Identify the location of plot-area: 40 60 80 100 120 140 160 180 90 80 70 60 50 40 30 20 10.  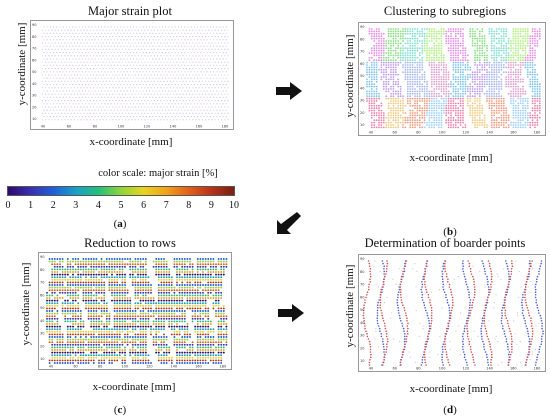
(452, 79).